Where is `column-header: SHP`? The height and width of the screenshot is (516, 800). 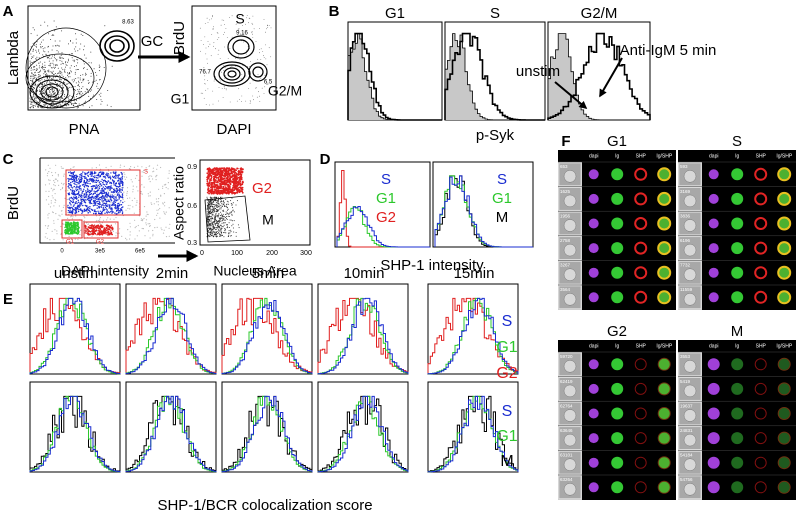 column-header: SHP is located at coordinates (761, 156).